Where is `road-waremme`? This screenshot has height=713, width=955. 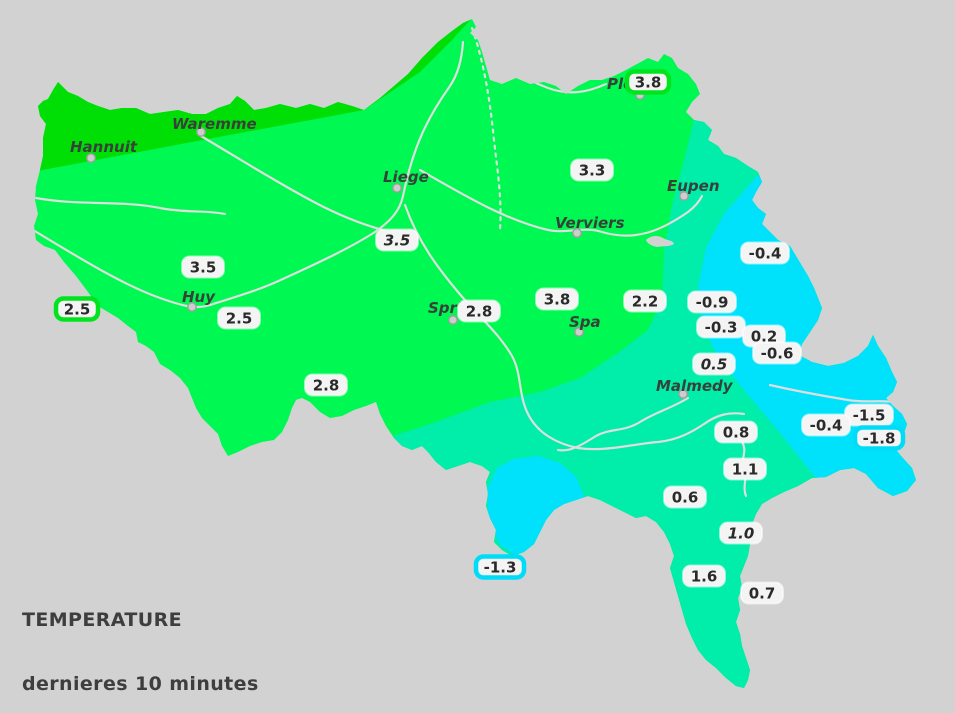
road-waremme is located at coordinates (299, 185).